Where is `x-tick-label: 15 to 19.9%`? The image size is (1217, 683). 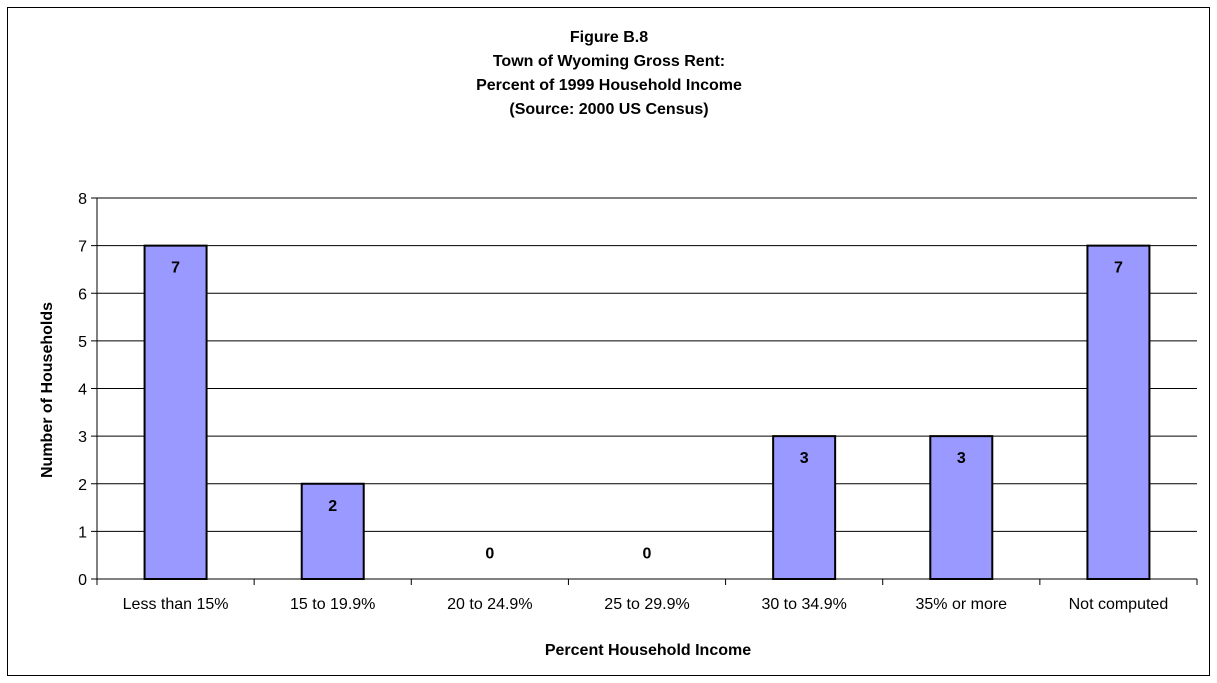 x-tick-label: 15 to 19.9% is located at coordinates (332, 604).